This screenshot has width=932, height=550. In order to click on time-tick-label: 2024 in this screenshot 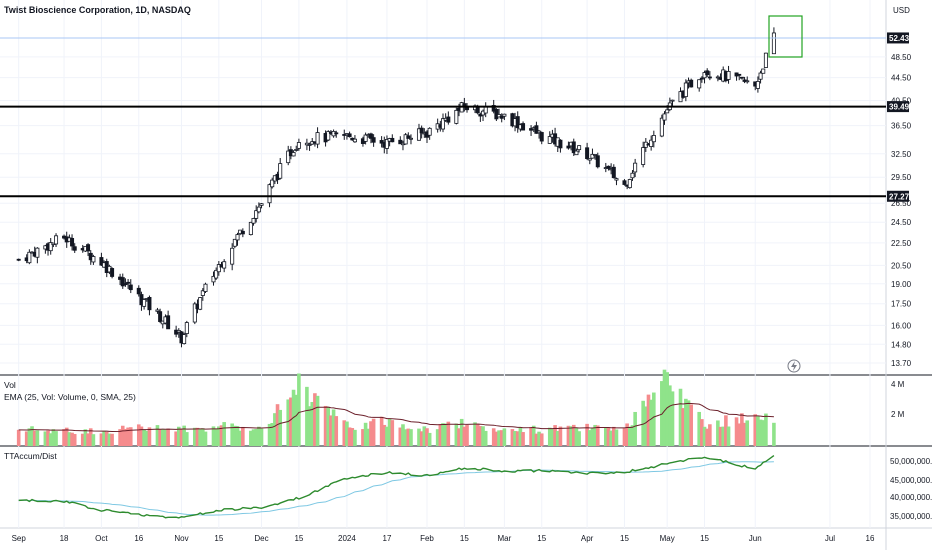, I will do `click(347, 538)`.